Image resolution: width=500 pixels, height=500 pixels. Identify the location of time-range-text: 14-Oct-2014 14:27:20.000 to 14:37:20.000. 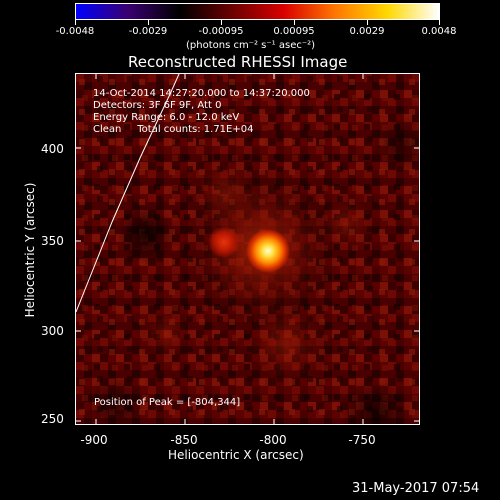
(201, 93).